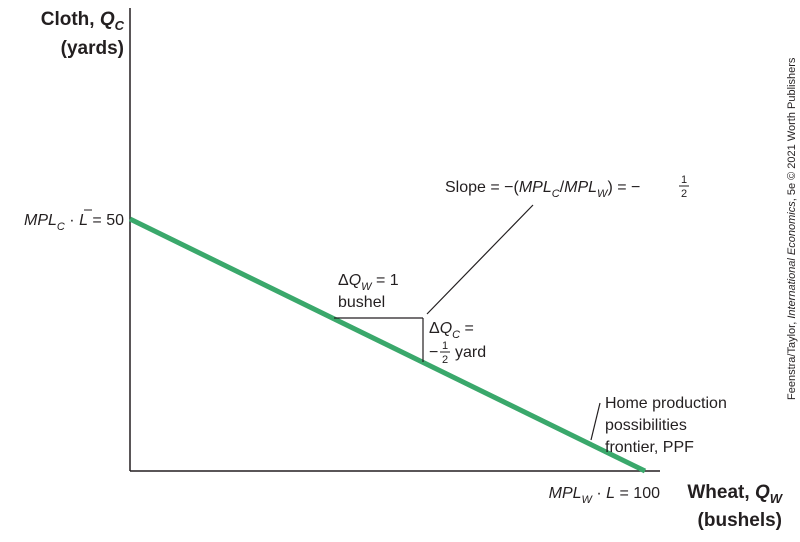  Describe the element at coordinates (649, 447) in the screenshot. I see `ppf-label-line3: frontier, PPF` at that location.